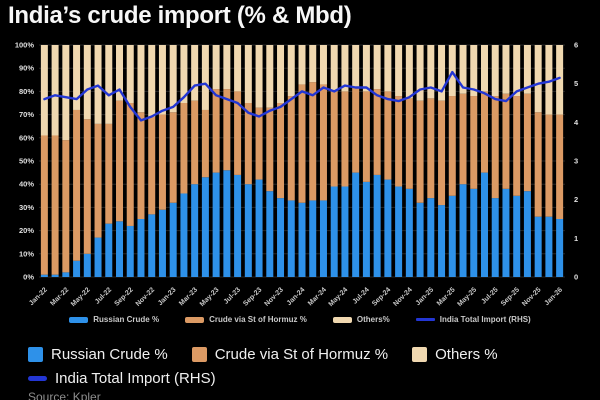 The height and width of the screenshot is (400, 600). Describe the element at coordinates (252, 296) in the screenshot. I see `svg-text: Sep-23` at that location.